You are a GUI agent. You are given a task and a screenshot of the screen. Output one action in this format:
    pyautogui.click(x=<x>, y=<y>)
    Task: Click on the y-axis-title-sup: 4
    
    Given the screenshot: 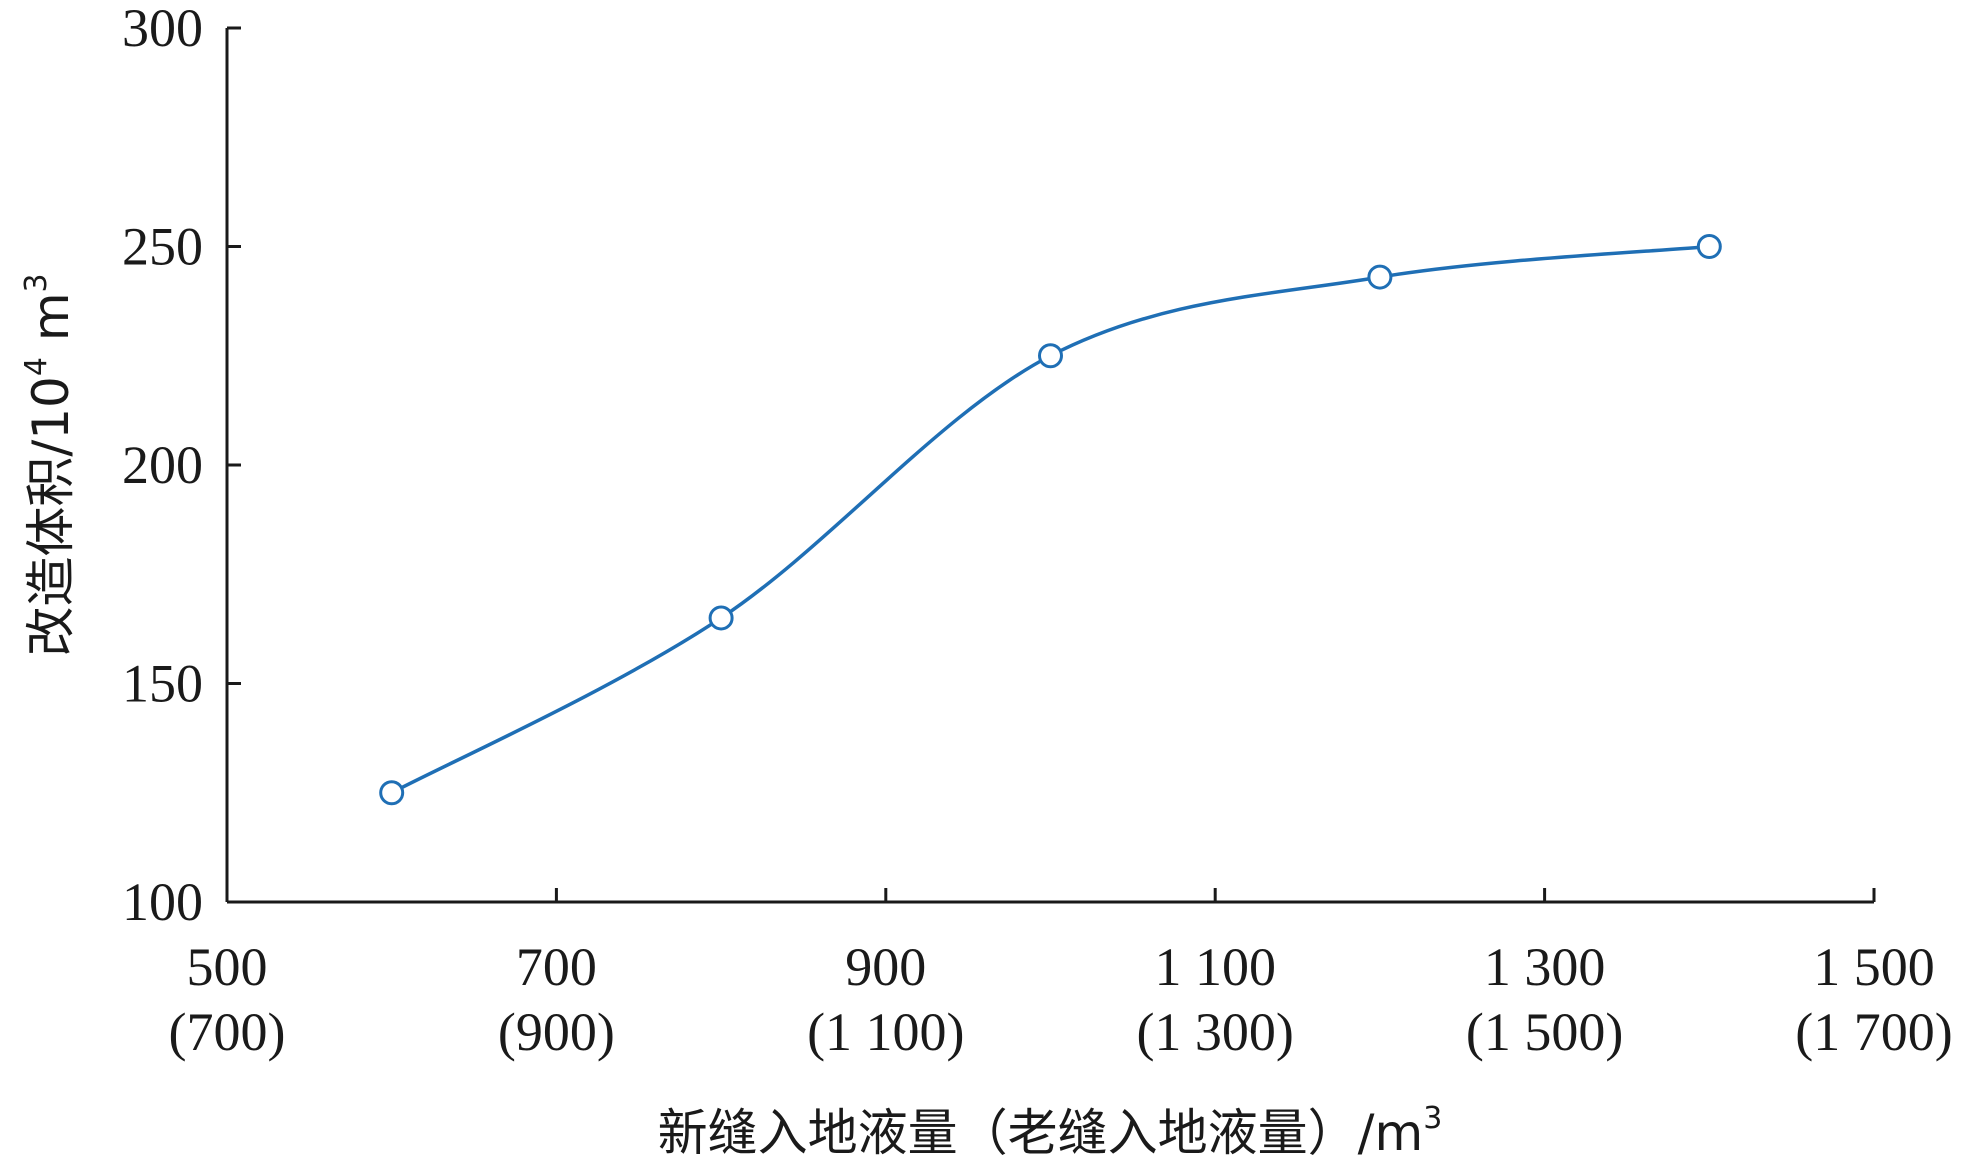 What is the action you would take?
    pyautogui.click(x=36, y=366)
    